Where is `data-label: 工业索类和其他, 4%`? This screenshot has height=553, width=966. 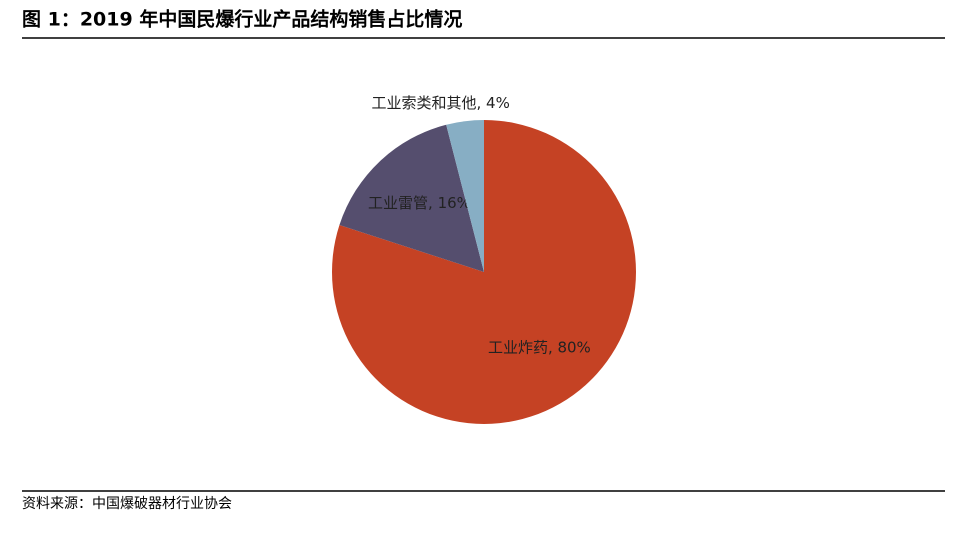
data-label: 工业索类和其他, 4% is located at coordinates (441, 103).